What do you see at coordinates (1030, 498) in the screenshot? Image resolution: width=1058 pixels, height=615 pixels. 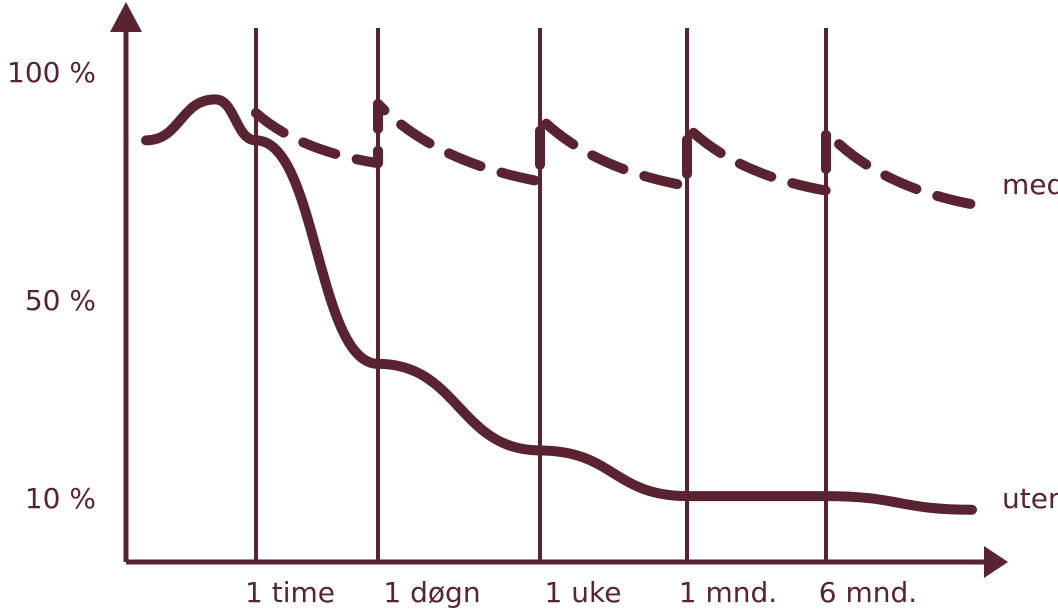 I see `series-label-uten: uten` at bounding box center [1030, 498].